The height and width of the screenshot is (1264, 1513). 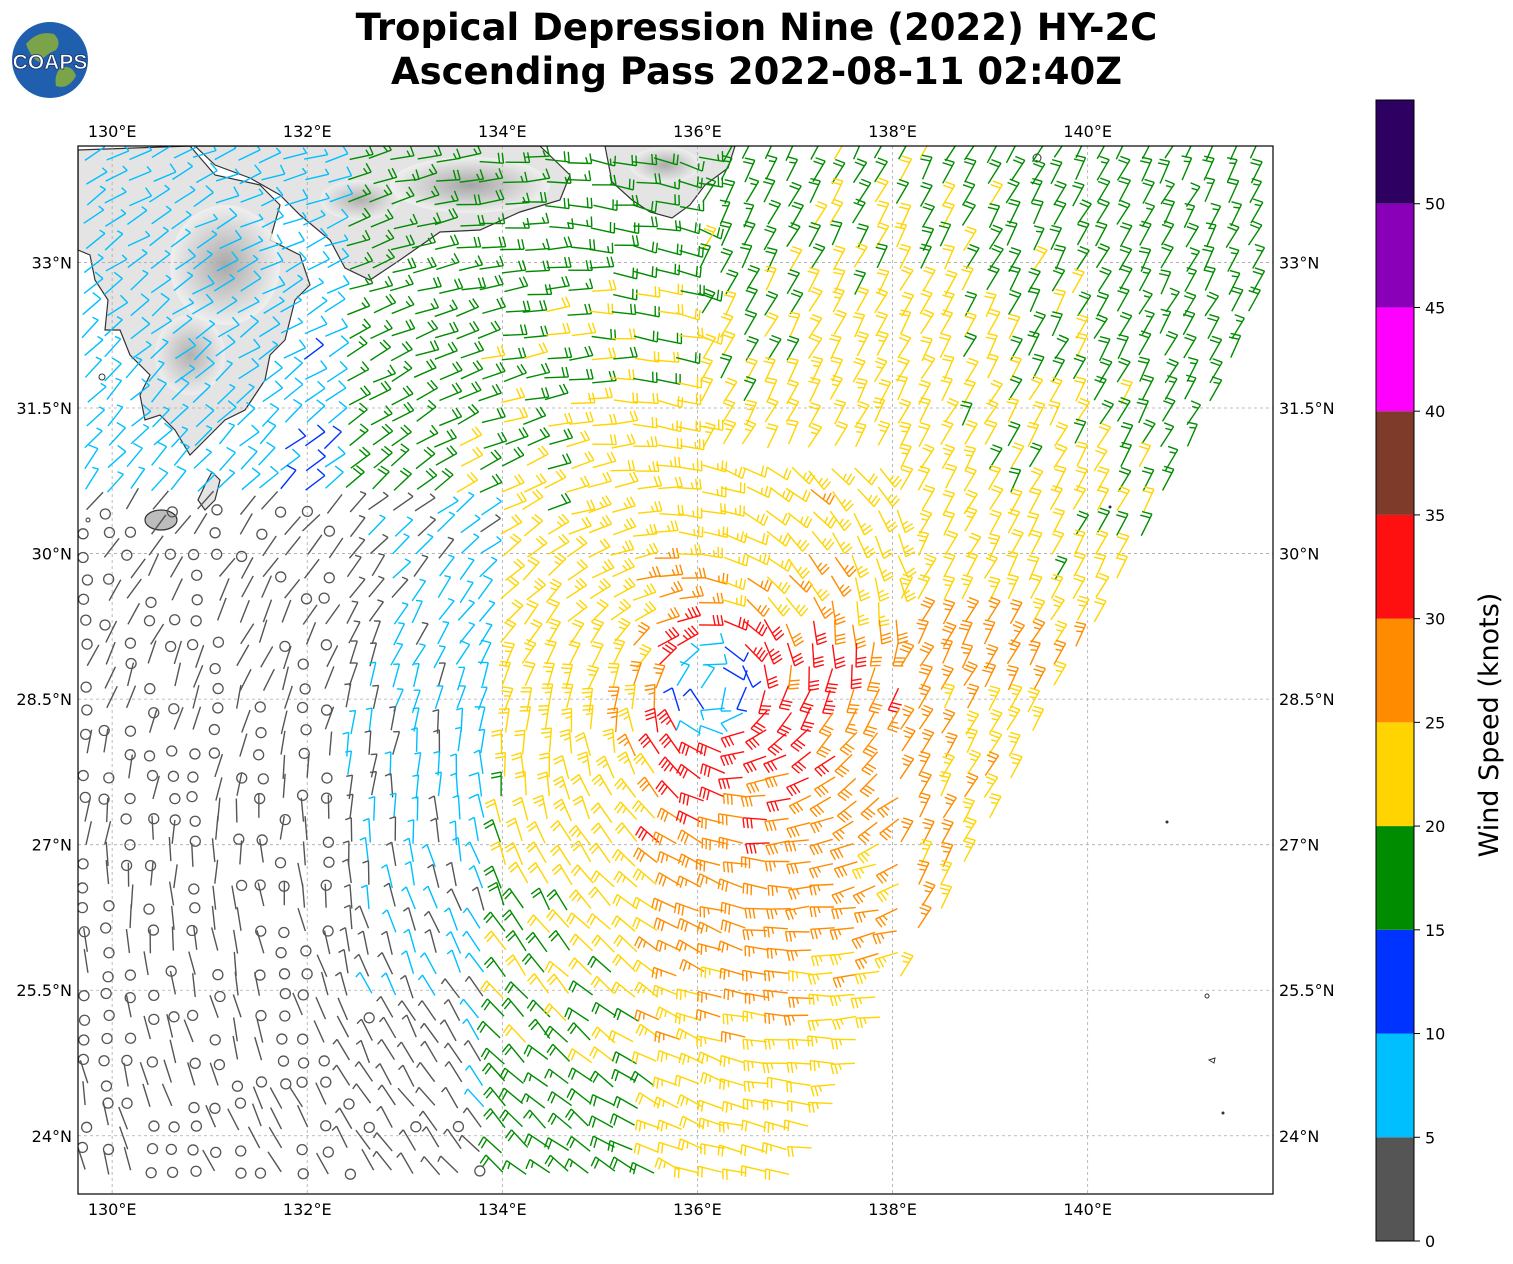 I want to click on lat-label-left: 25.5°N, so click(x=44, y=990).